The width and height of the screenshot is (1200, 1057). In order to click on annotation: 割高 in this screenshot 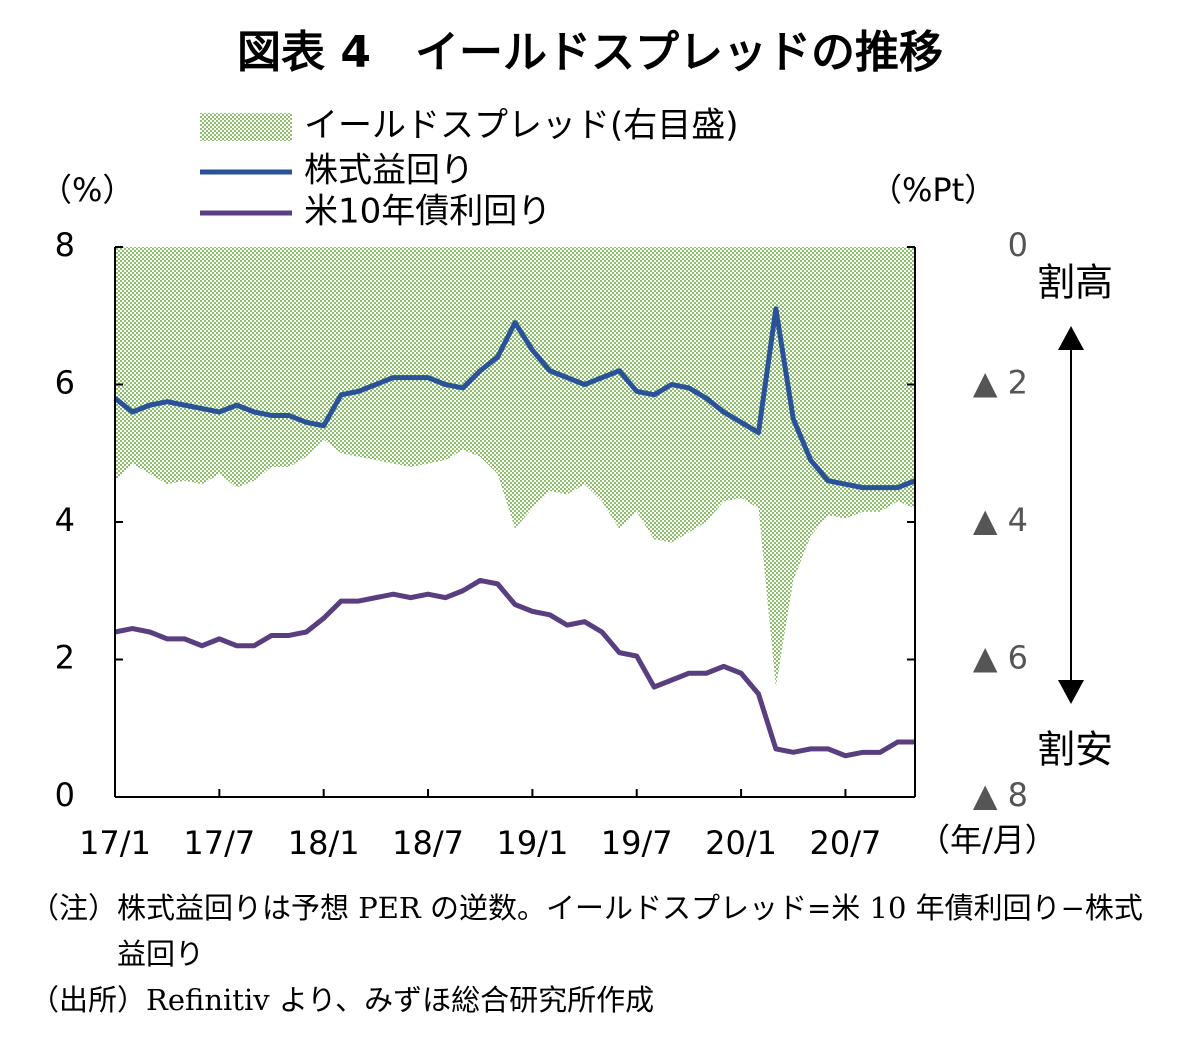, I will do `click(1075, 283)`.